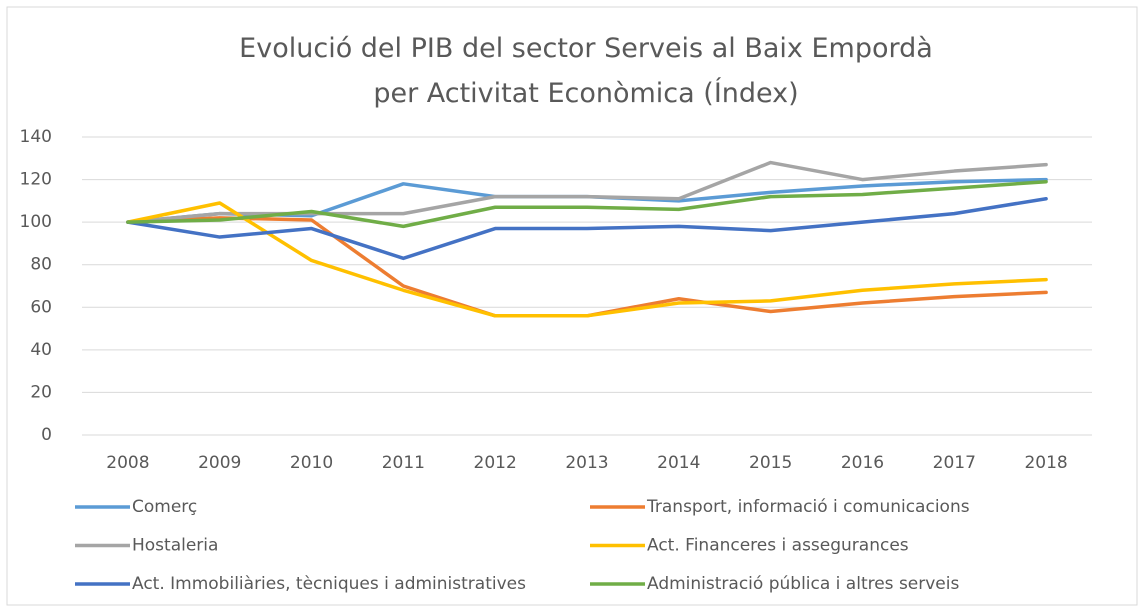  What do you see at coordinates (41, 265) in the screenshot?
I see `y-tick-label: 80` at bounding box center [41, 265].